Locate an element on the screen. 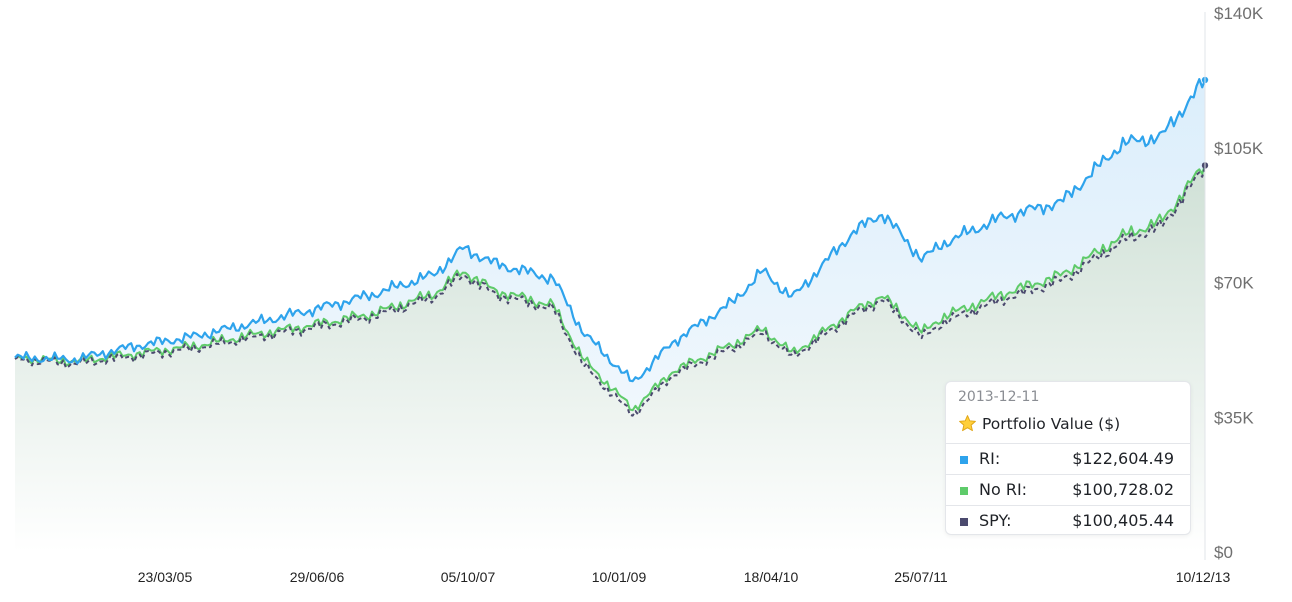 The width and height of the screenshot is (1292, 602). y-tick-label: $35K is located at coordinates (1234, 417).